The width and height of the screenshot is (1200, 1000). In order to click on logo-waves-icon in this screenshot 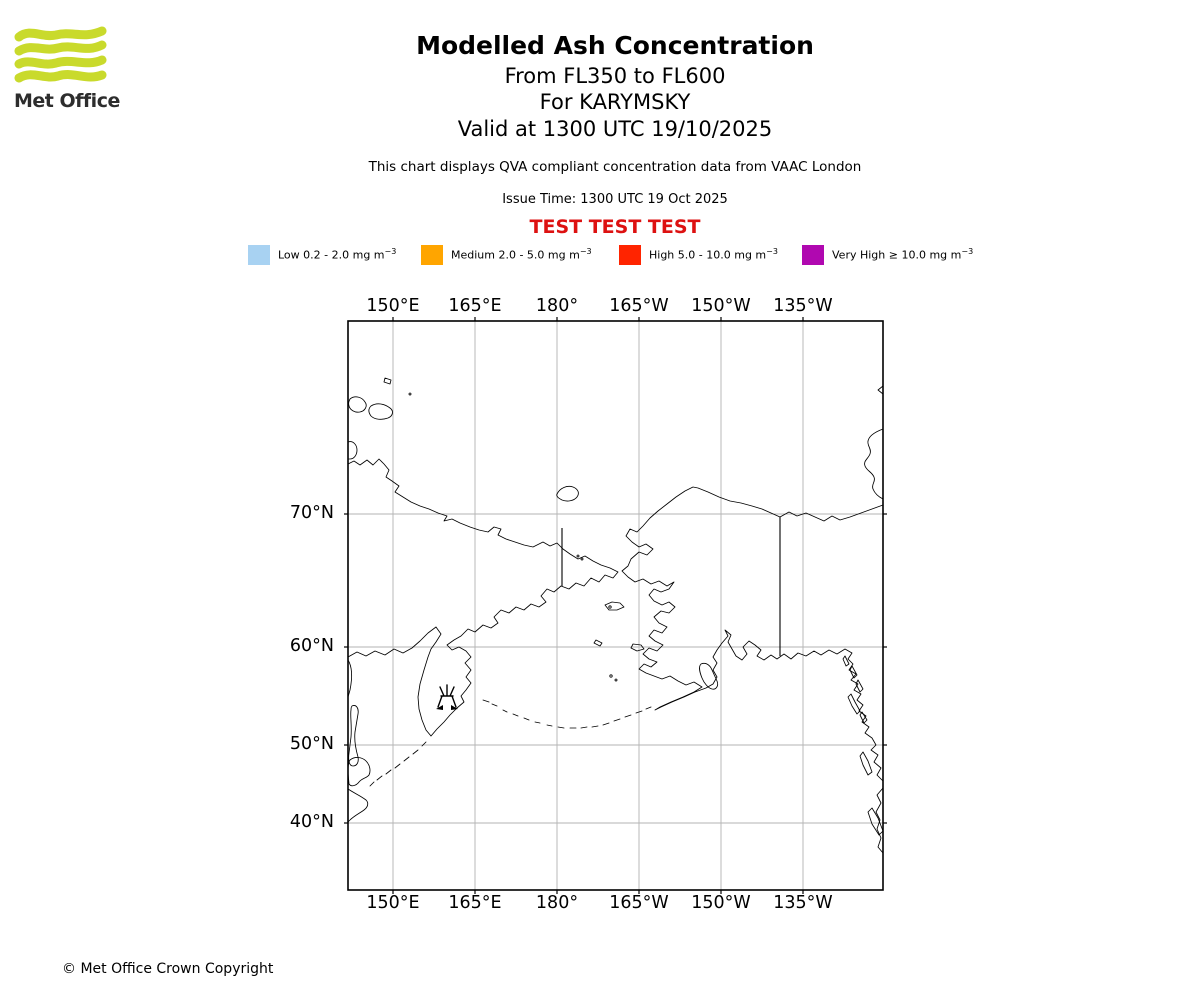, I will do `click(60, 54)`.